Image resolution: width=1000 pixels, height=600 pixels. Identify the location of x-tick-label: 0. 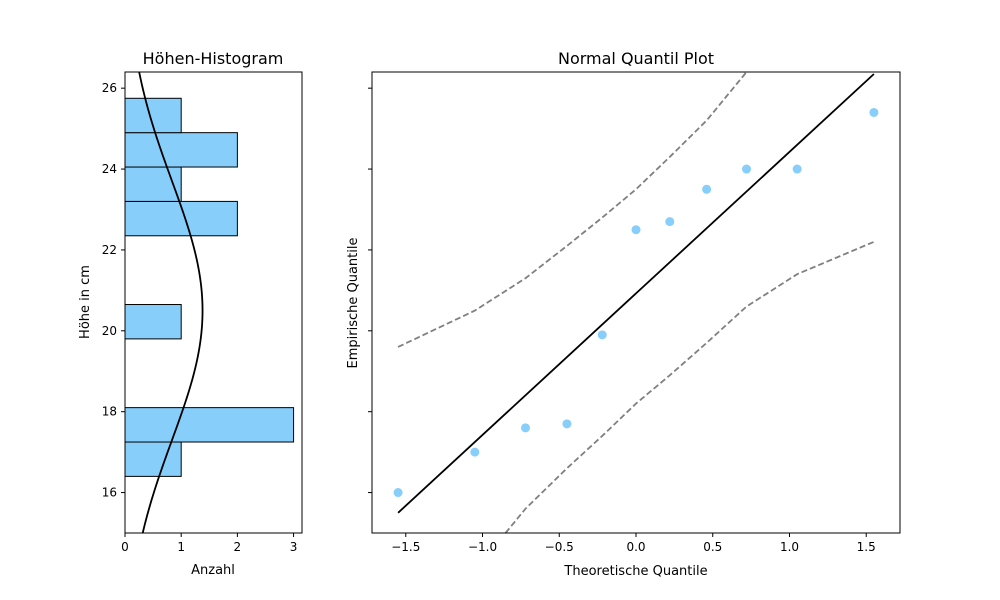
(125, 547).